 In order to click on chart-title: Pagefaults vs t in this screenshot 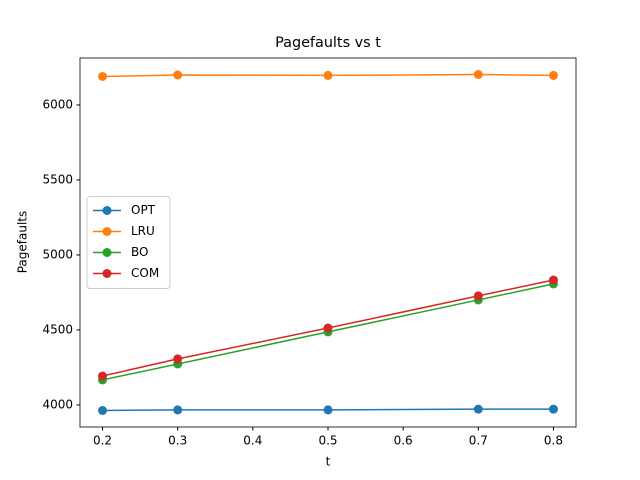, I will do `click(328, 43)`.